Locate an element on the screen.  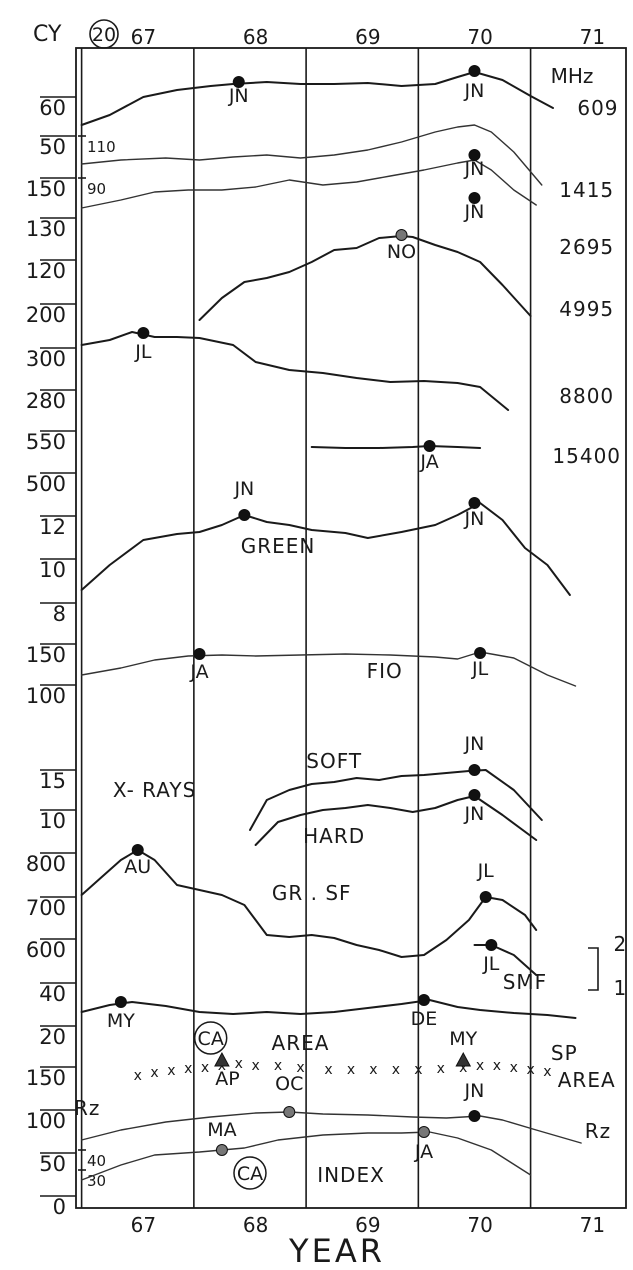
y-tick-label-inner: 40 is located at coordinates (96, 1161).